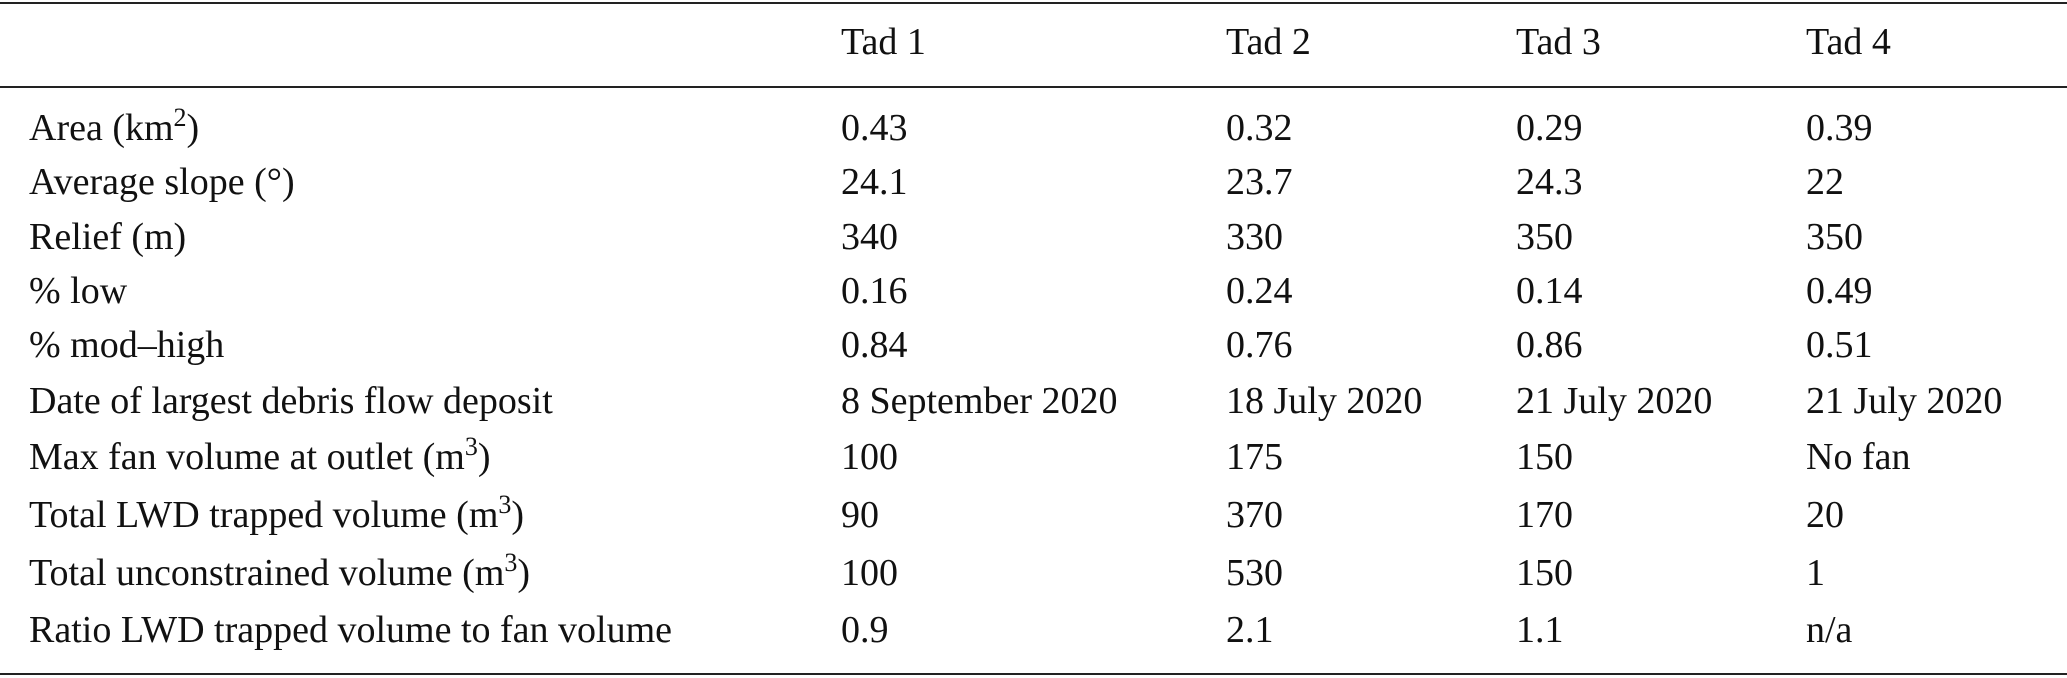 Image resolution: width=2067 pixels, height=678 pixels. What do you see at coordinates (1254, 237) in the screenshot?
I see `table-cell: 330` at bounding box center [1254, 237].